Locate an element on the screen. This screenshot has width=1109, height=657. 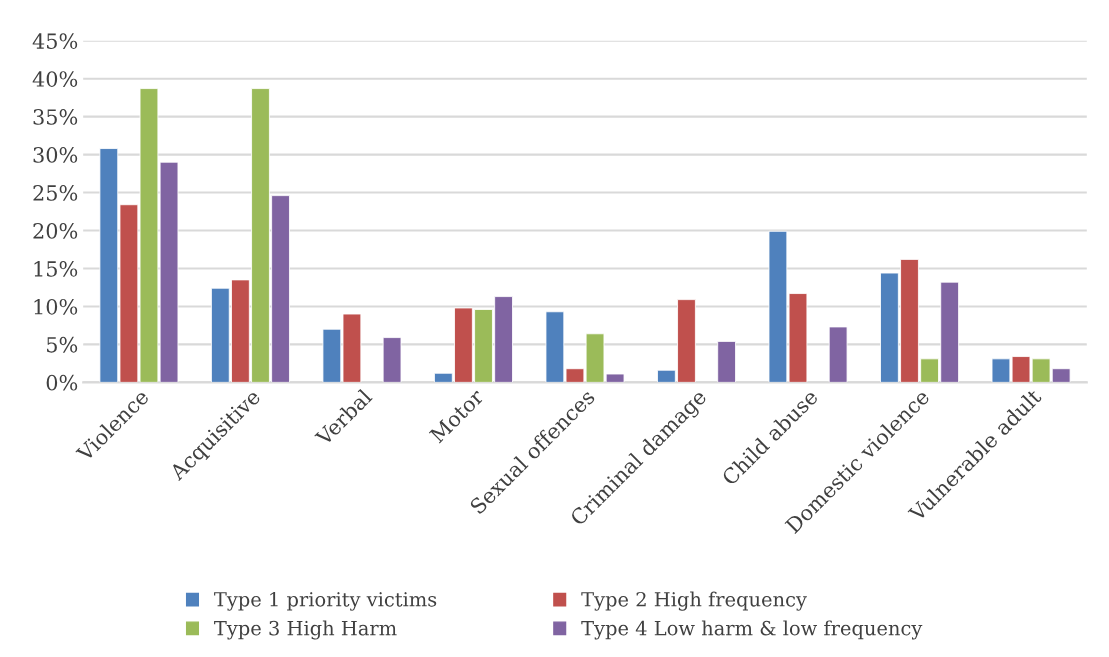
y-tick-label: 20% is located at coordinates (55, 230).